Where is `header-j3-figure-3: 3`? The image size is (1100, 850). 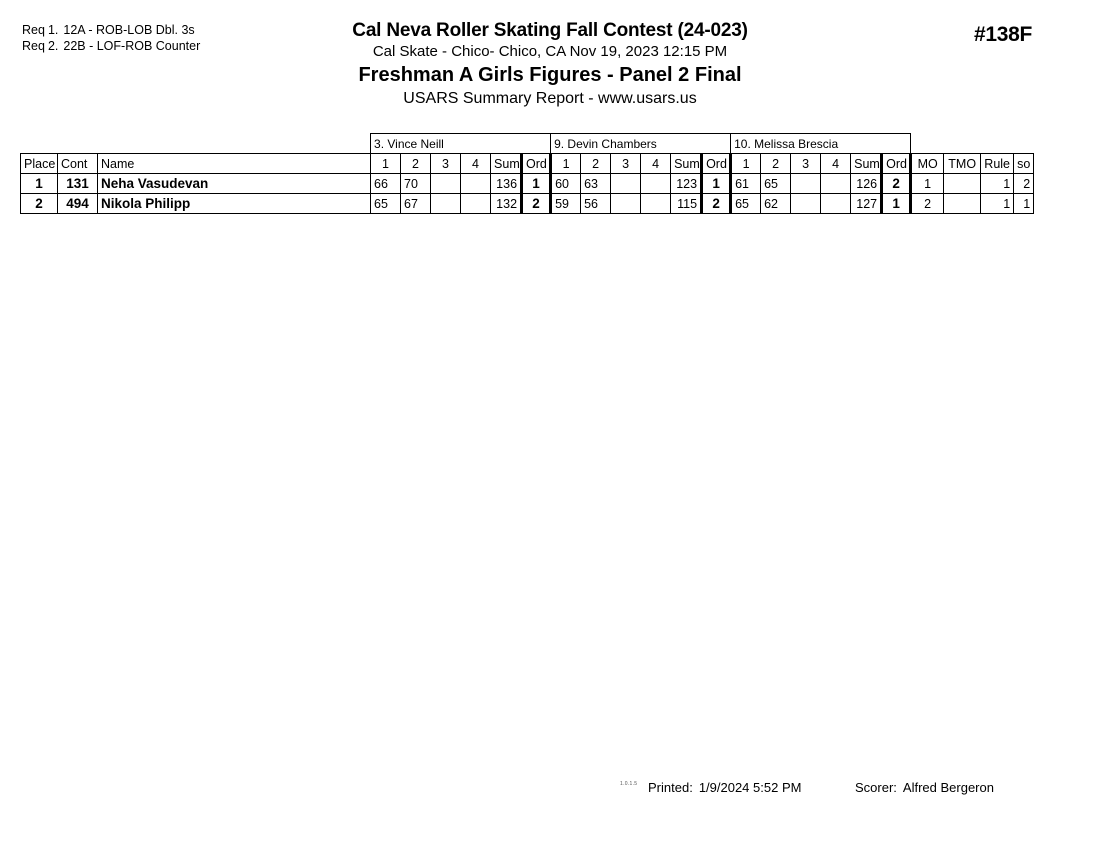 header-j3-figure-3: 3 is located at coordinates (806, 163).